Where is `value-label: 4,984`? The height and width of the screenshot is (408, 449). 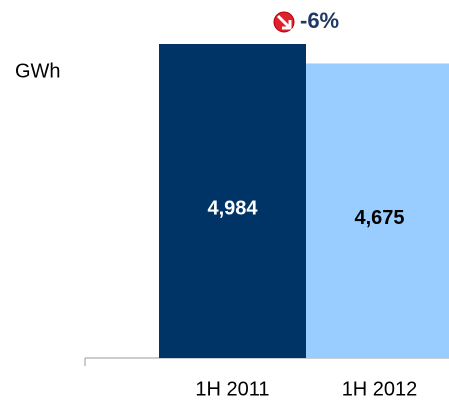 value-label: 4,984 is located at coordinates (232, 208).